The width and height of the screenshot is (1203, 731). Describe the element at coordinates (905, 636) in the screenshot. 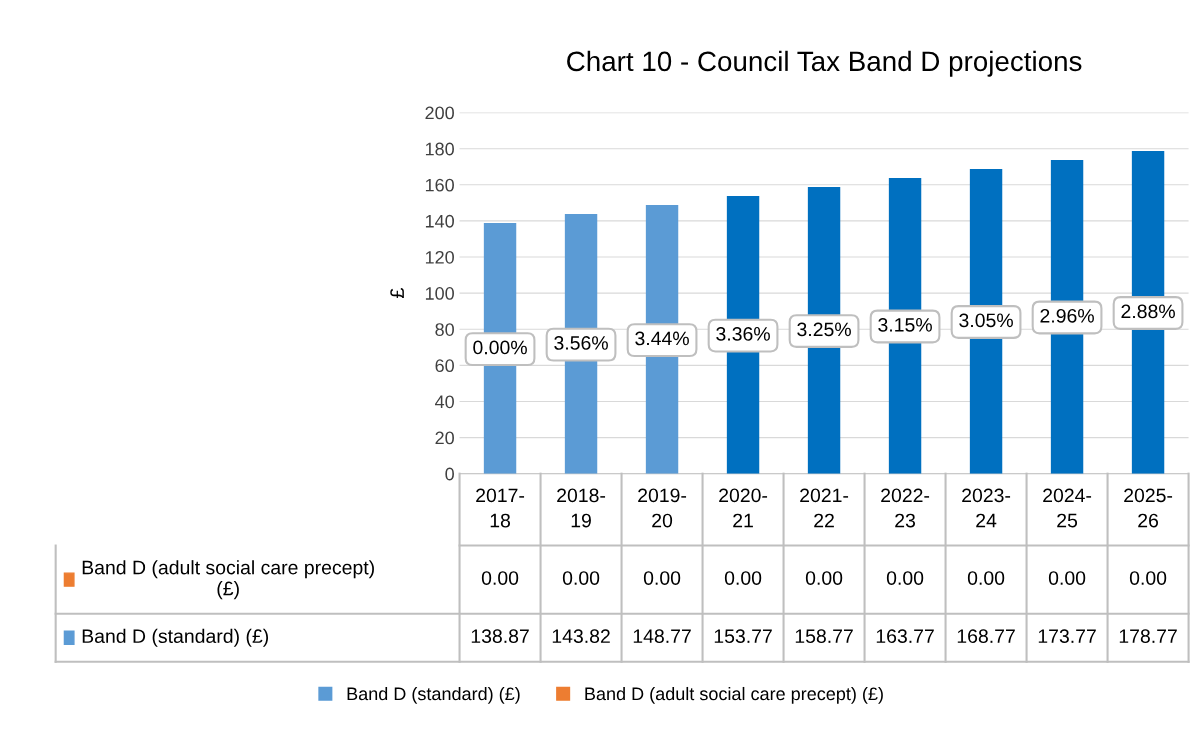

I see `data-label: 163.77` at that location.